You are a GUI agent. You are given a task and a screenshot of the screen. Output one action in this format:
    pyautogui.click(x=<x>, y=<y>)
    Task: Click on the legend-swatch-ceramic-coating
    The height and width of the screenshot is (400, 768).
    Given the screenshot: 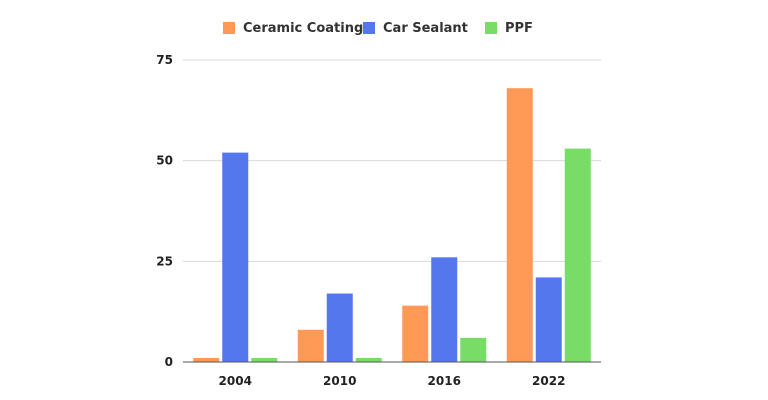 What is the action you would take?
    pyautogui.click(x=229, y=28)
    